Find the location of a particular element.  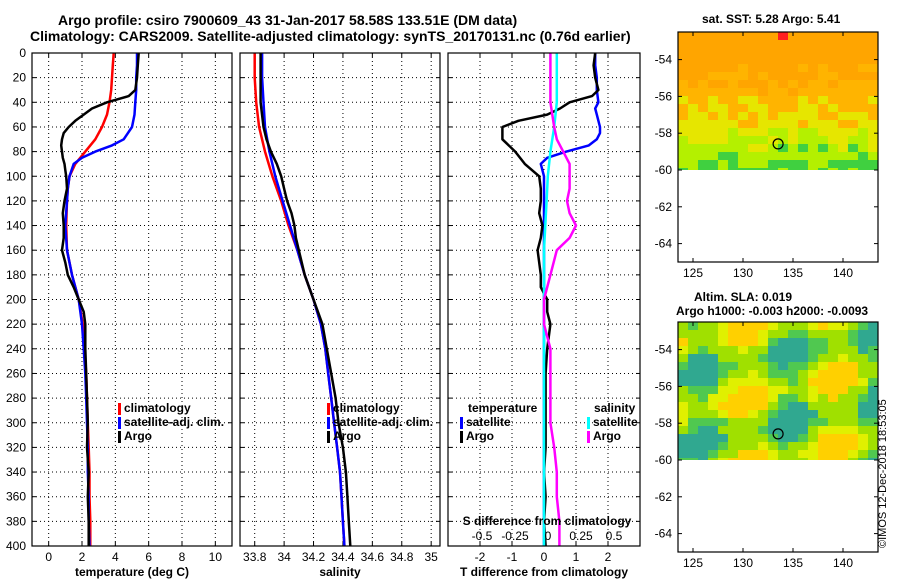

s-difference-tick-label: 0.25 is located at coordinates (581, 536).